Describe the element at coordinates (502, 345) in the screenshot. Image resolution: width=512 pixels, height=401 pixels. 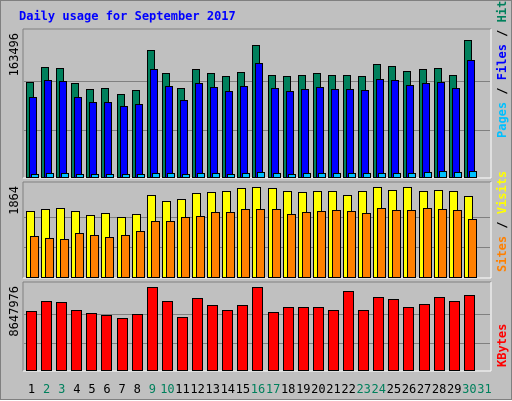
I see `kbytes-right-legend: KBytes` at that location.